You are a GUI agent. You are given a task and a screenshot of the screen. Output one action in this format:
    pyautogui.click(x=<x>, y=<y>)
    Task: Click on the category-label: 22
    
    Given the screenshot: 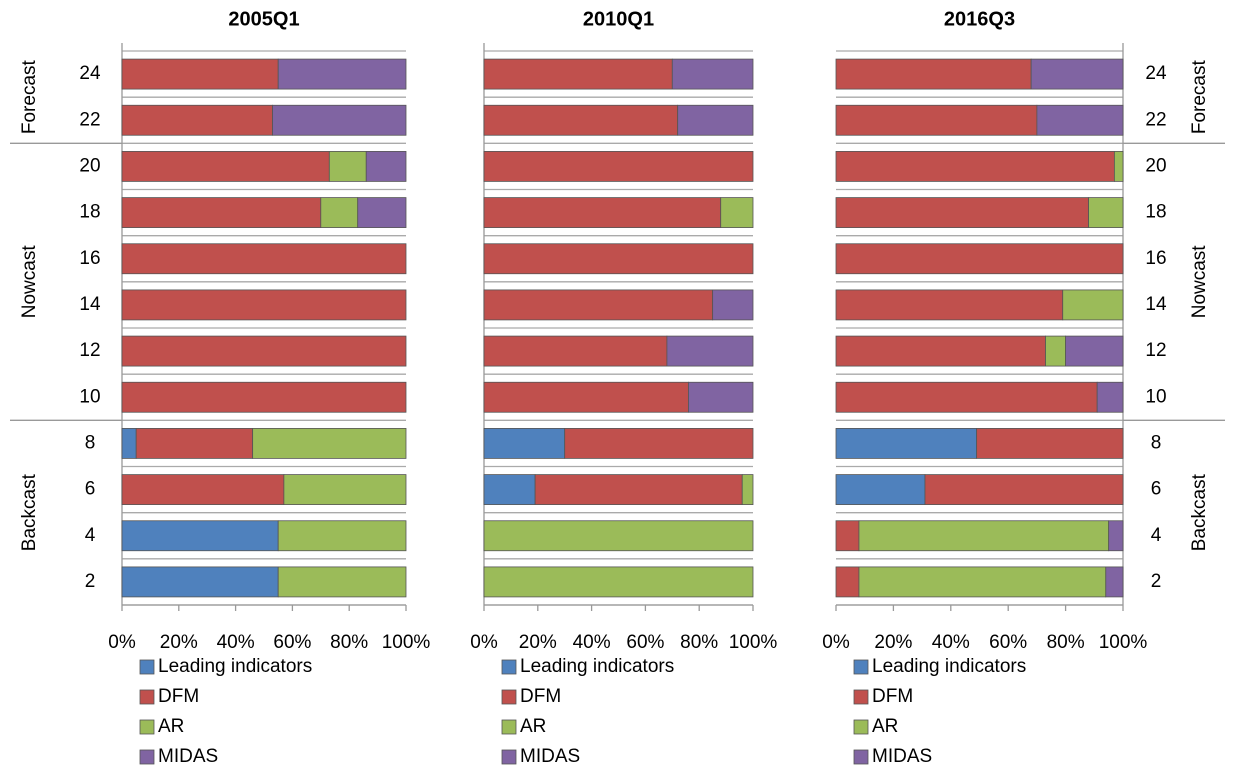 What is the action you would take?
    pyautogui.click(x=89, y=119)
    